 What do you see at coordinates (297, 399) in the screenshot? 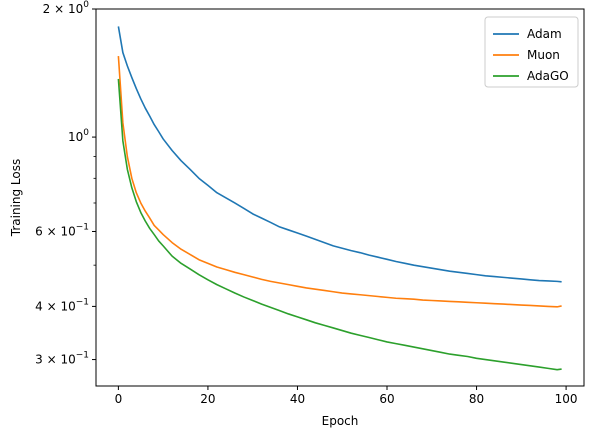
I see `x-tick-label: 40` at bounding box center [297, 399].